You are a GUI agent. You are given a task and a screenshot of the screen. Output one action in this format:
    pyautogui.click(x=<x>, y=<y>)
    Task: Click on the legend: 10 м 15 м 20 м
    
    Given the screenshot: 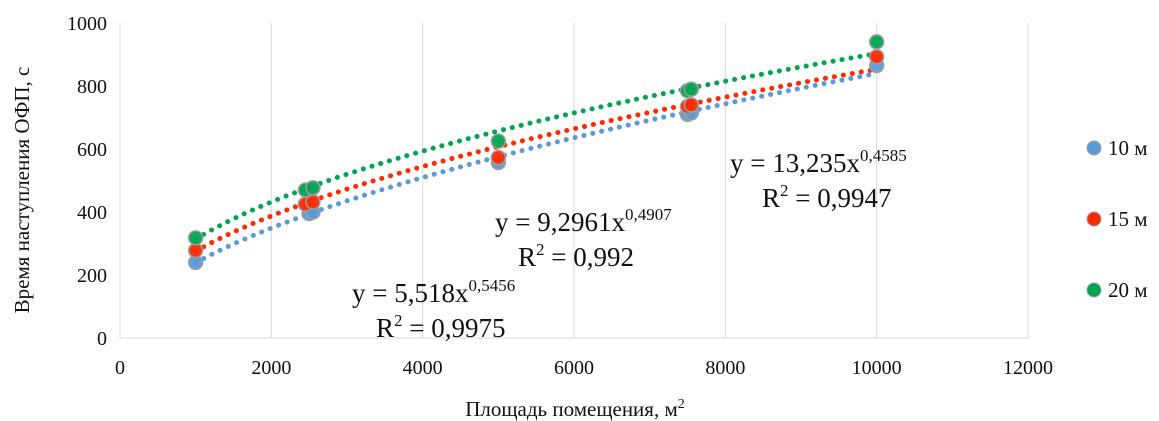 What is the action you would take?
    pyautogui.click(x=1117, y=219)
    